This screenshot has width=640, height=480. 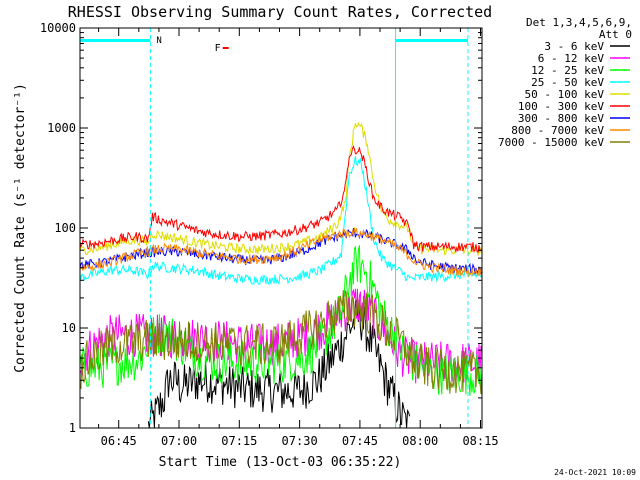 What do you see at coordinates (72, 428) in the screenshot?
I see `y-tick-label: 1` at bounding box center [72, 428].